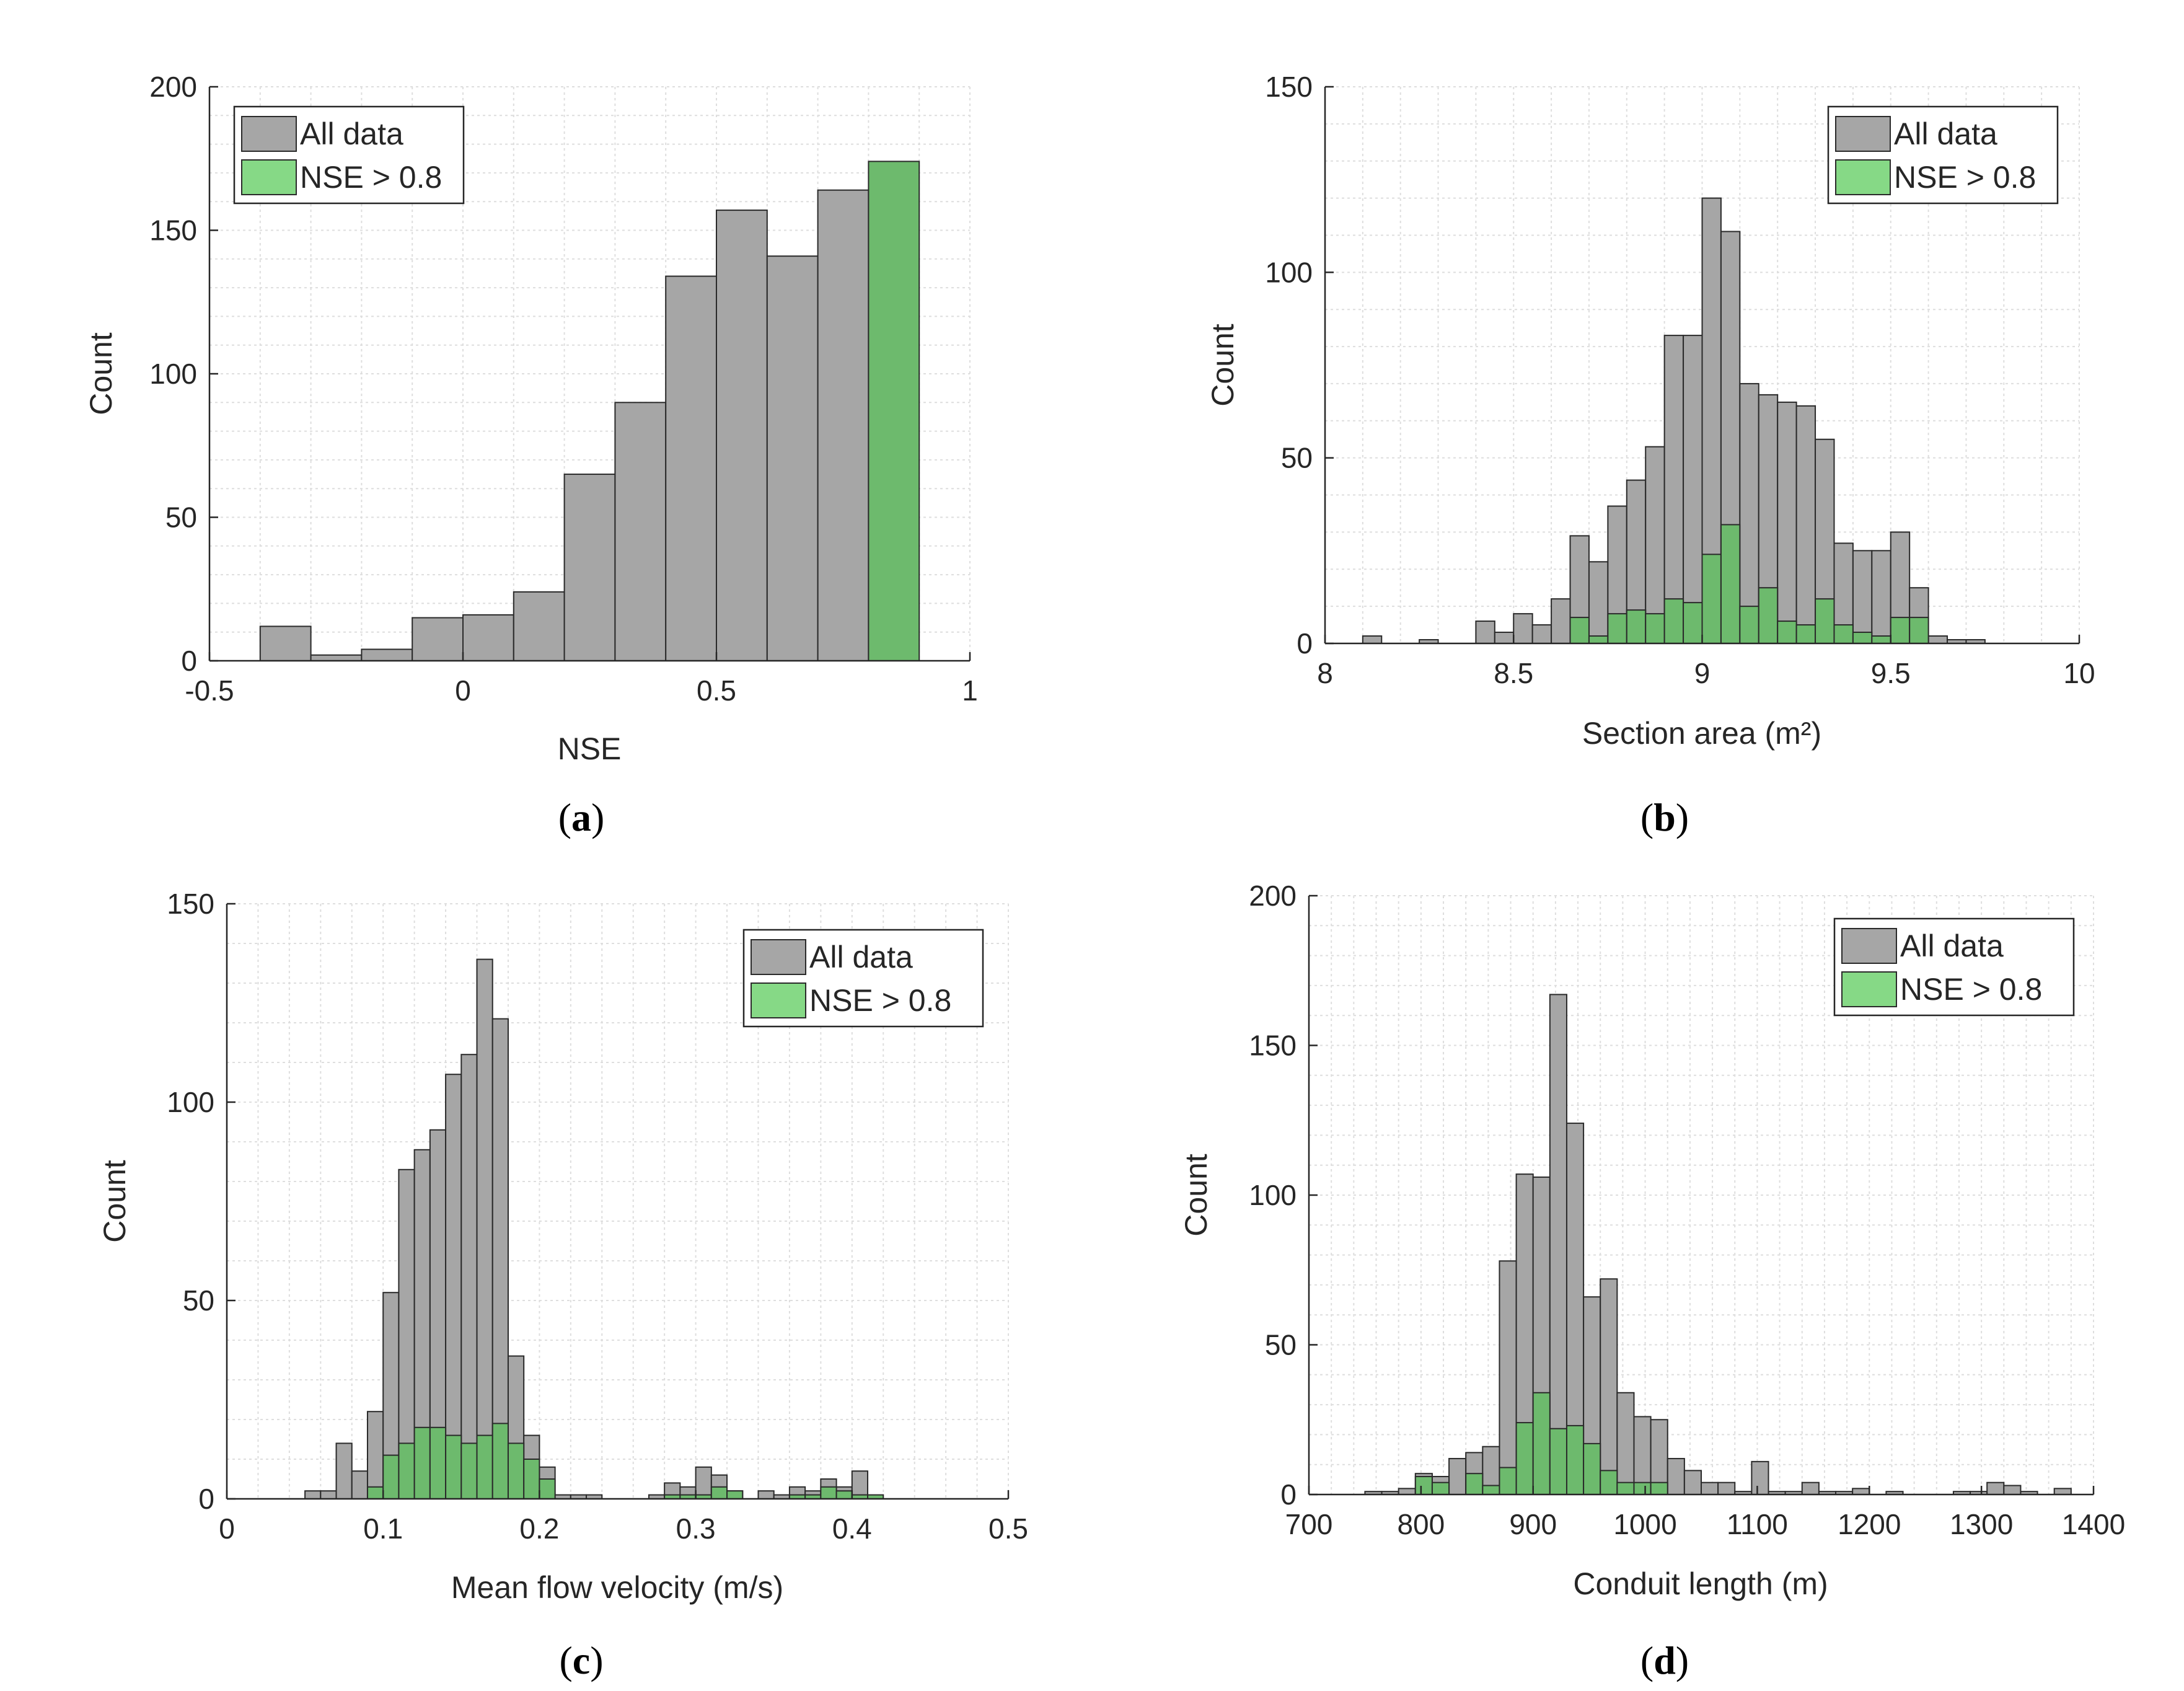  What do you see at coordinates (1703, 673) in the screenshot?
I see `x-tick-label: 9` at bounding box center [1703, 673].